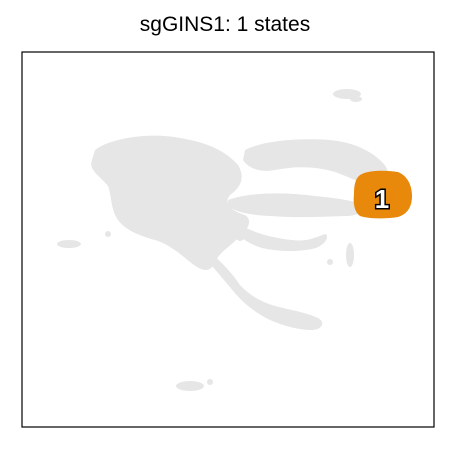 The height and width of the screenshot is (450, 450). I want to click on state-1-cluster, so click(382, 194).